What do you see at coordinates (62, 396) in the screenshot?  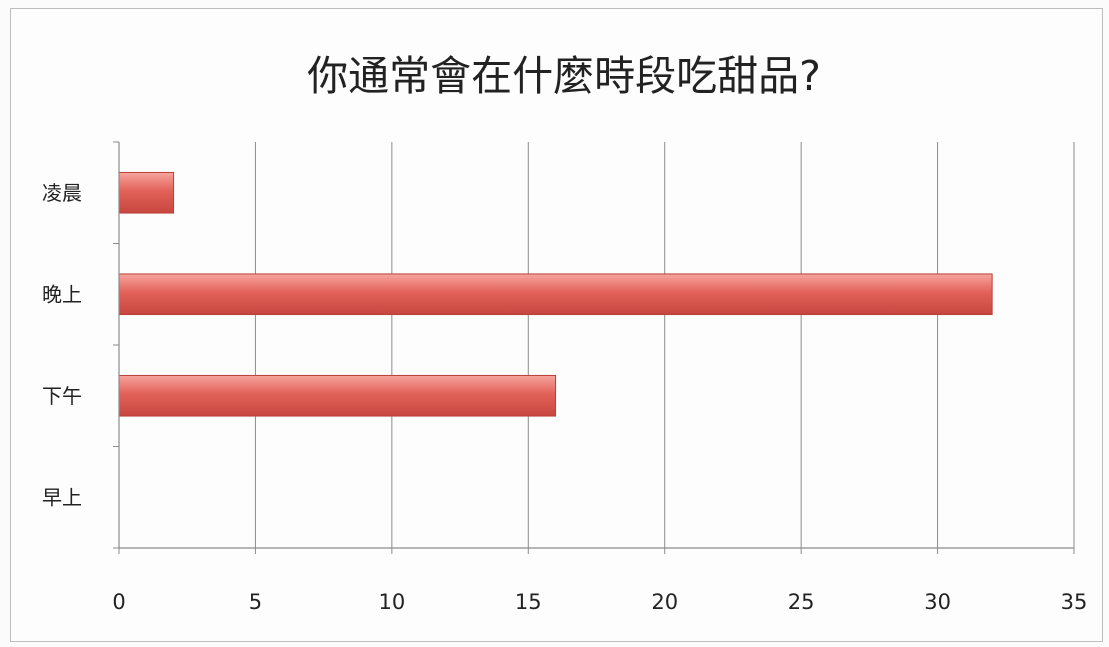 I see `category-label: 下午` at bounding box center [62, 396].